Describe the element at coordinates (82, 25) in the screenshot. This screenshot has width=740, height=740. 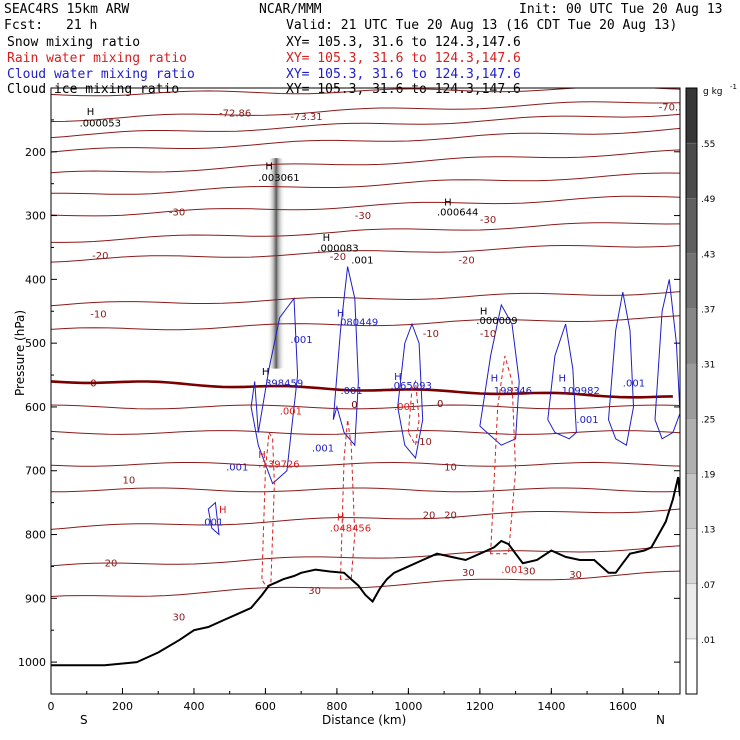
I see `fcst-value: 21 h` at that location.